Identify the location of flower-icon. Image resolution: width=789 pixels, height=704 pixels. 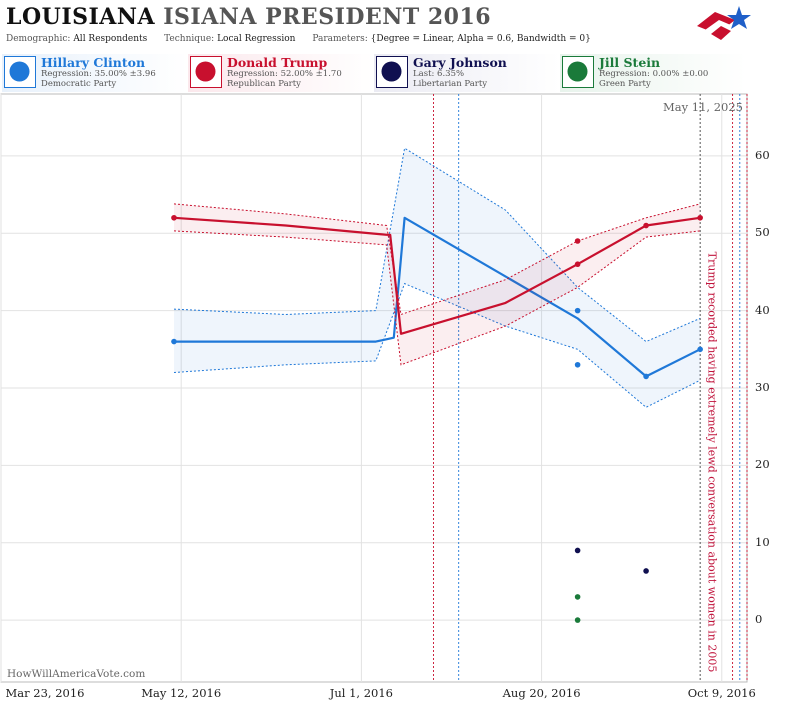
(578, 72).